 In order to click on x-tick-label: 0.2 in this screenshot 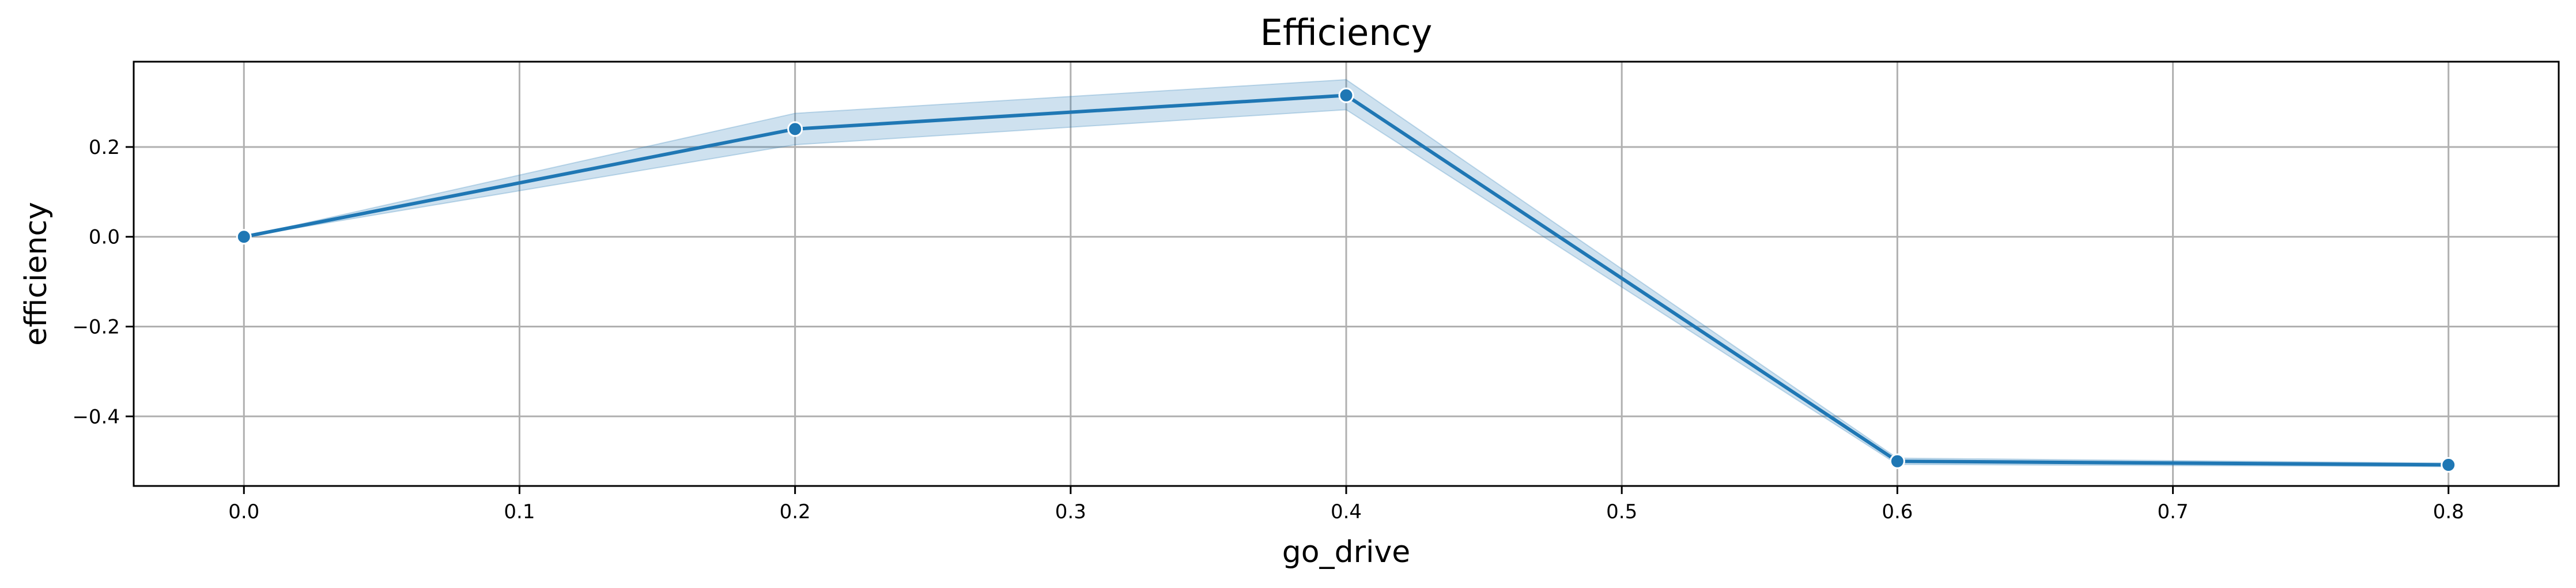, I will do `click(795, 511)`.